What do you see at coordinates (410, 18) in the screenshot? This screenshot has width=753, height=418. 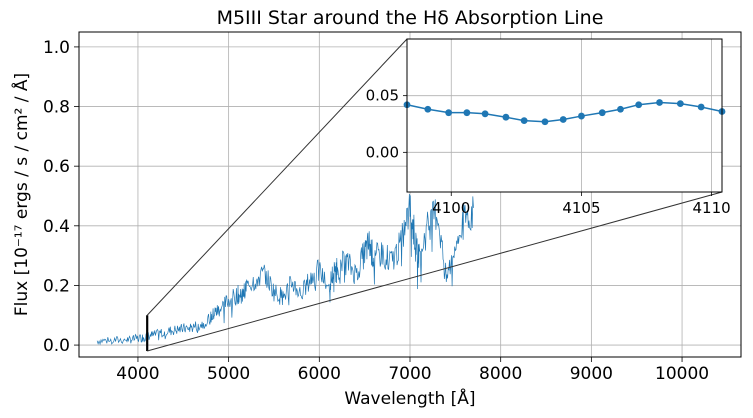 I see `chart-title: M5III Star around the Hδ Absorption Line` at bounding box center [410, 18].